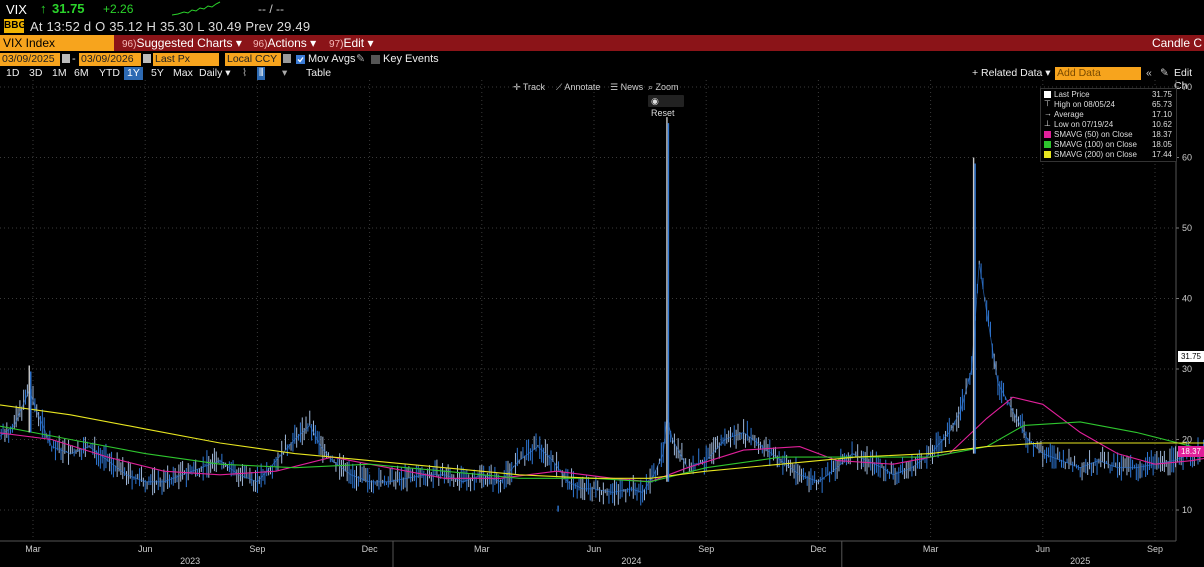 This screenshot has width=1204, height=567. Describe the element at coordinates (57, 43) in the screenshot. I see `security-field: VIX Index` at that location.